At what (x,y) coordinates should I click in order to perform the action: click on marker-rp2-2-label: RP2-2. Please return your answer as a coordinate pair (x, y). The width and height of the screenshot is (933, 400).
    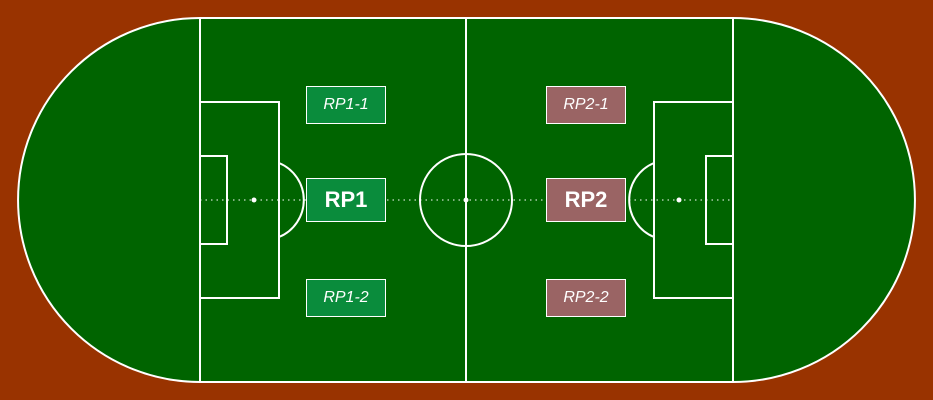
    Looking at the image, I should click on (586, 297).